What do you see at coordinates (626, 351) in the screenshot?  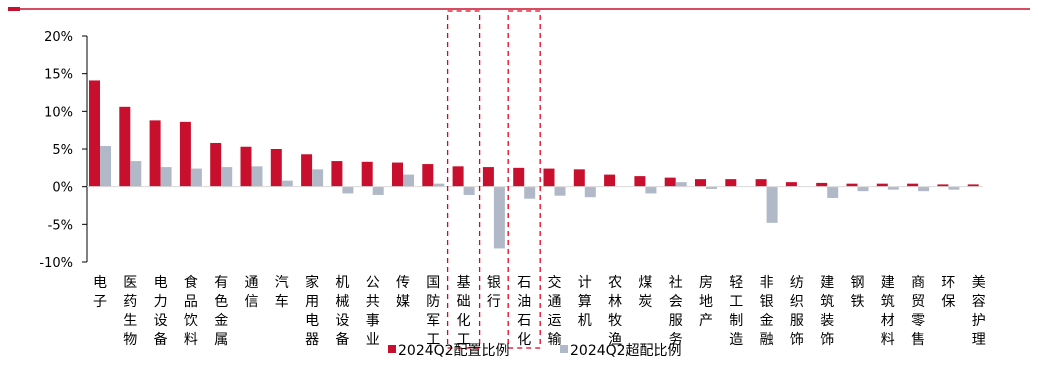 I see `legend-label-1: 2024Q2超配比例` at bounding box center [626, 351].